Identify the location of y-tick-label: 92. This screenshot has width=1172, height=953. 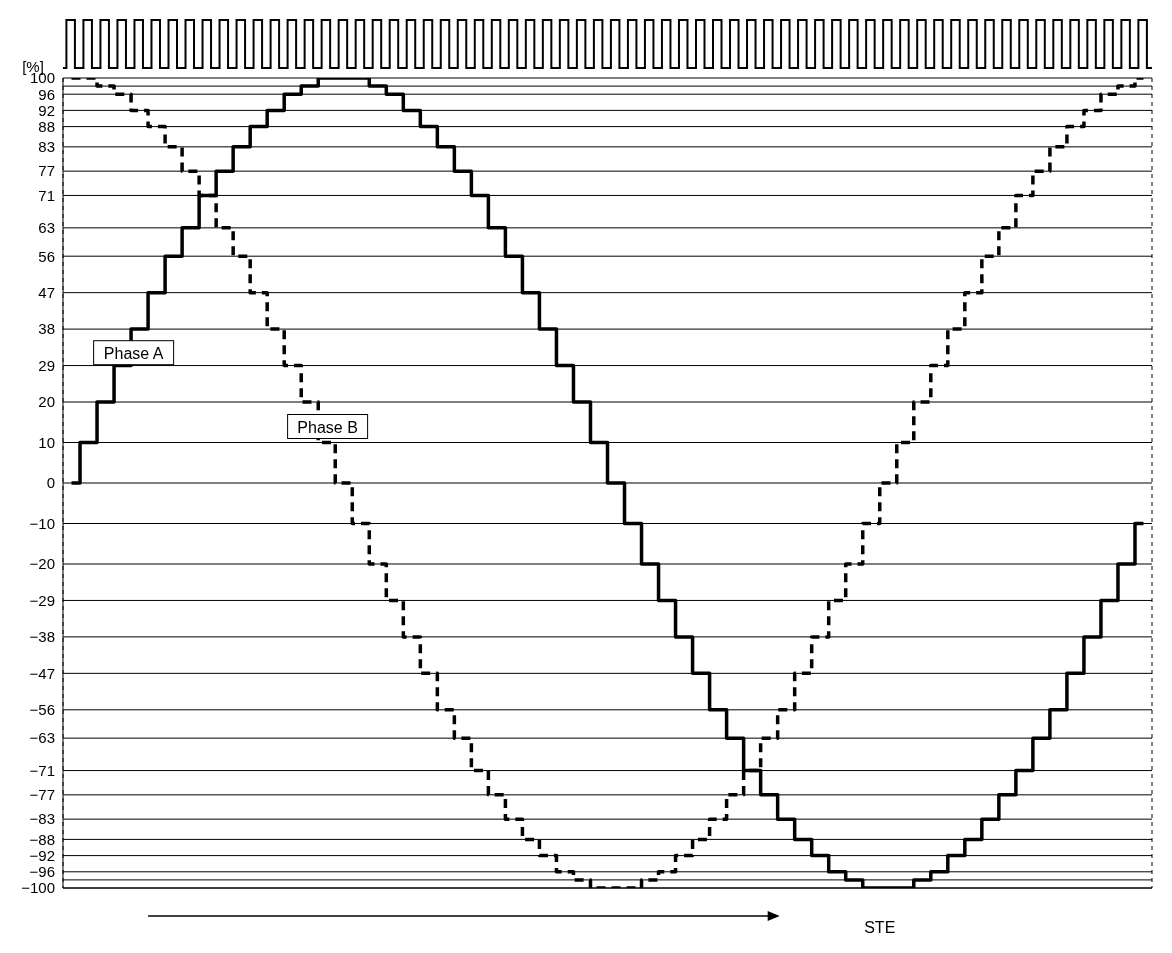
(46, 110).